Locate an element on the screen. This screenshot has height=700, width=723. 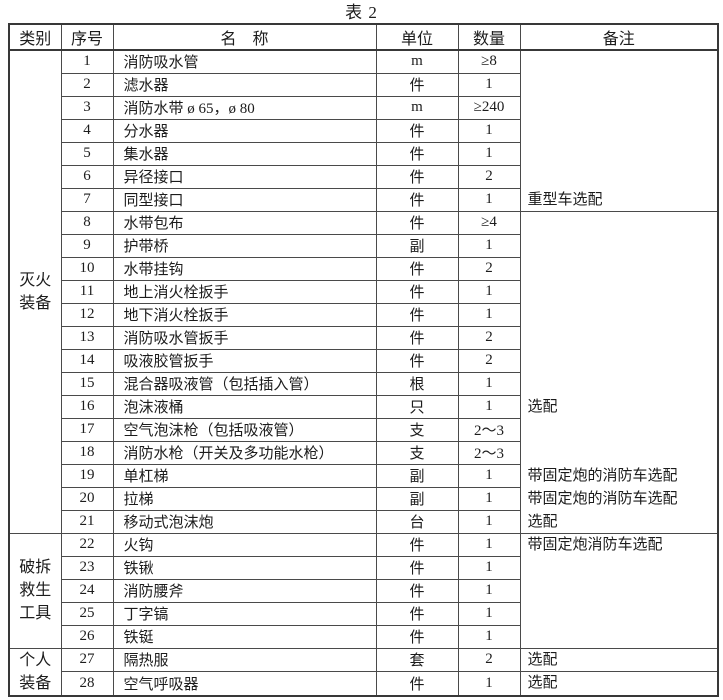
serial-cell: 21 is located at coordinates (87, 521).